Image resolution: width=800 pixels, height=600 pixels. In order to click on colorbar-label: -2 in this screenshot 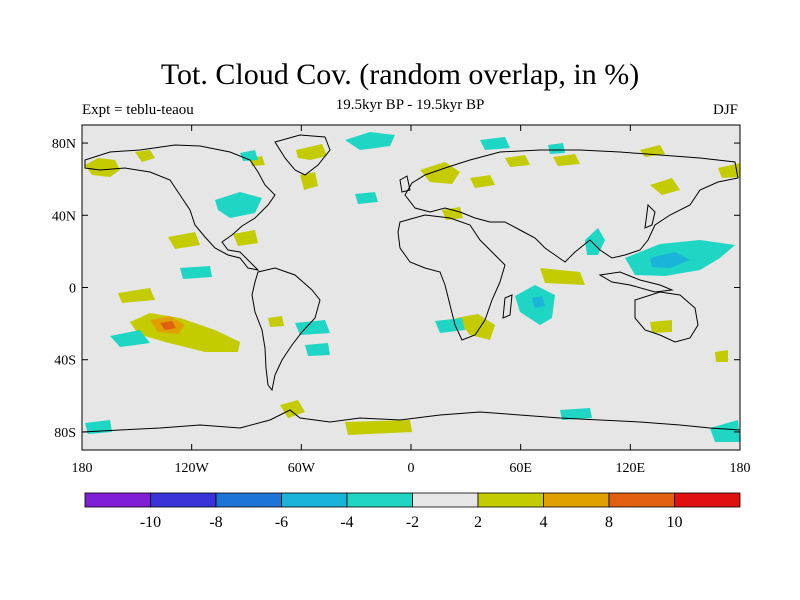, I will do `click(412, 522)`.